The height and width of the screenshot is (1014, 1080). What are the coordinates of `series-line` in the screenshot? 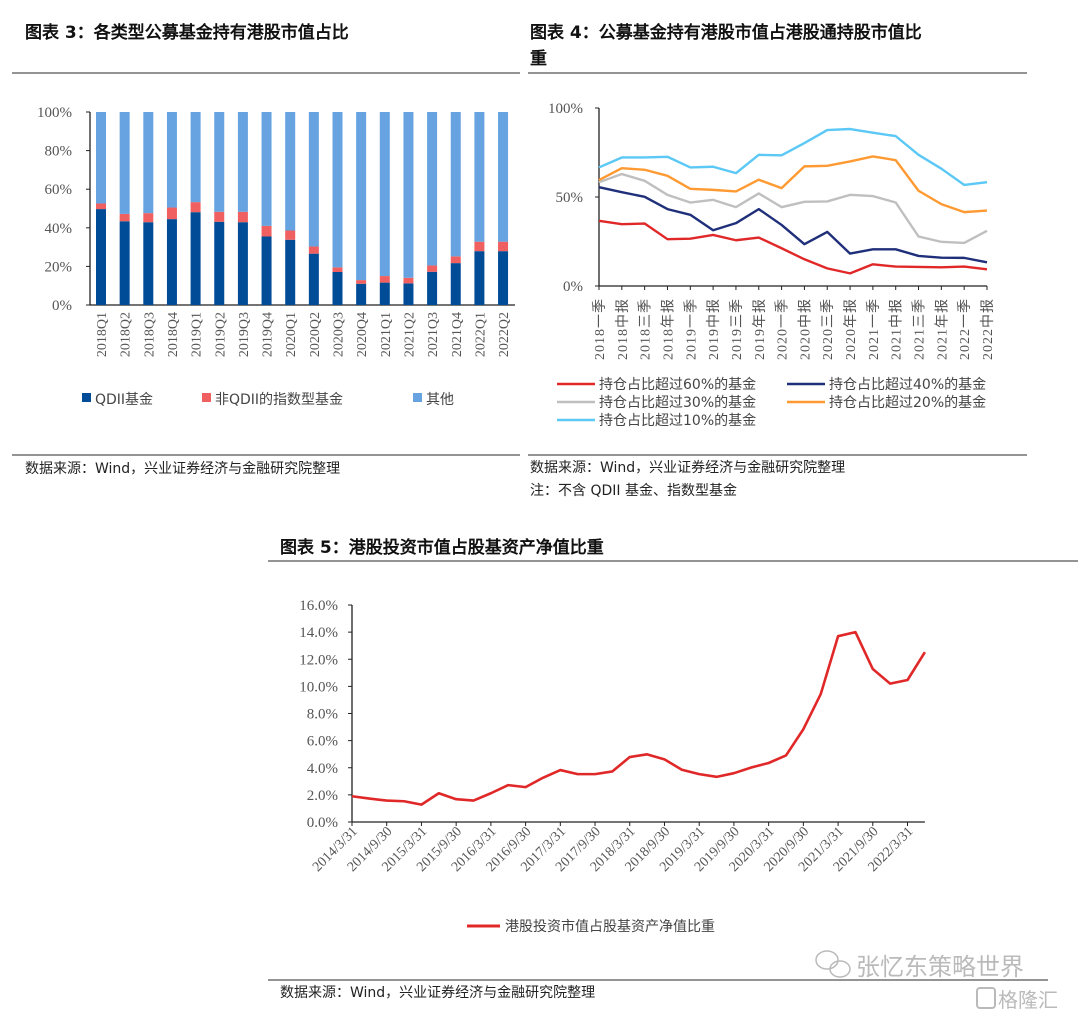 It's located at (638, 718).